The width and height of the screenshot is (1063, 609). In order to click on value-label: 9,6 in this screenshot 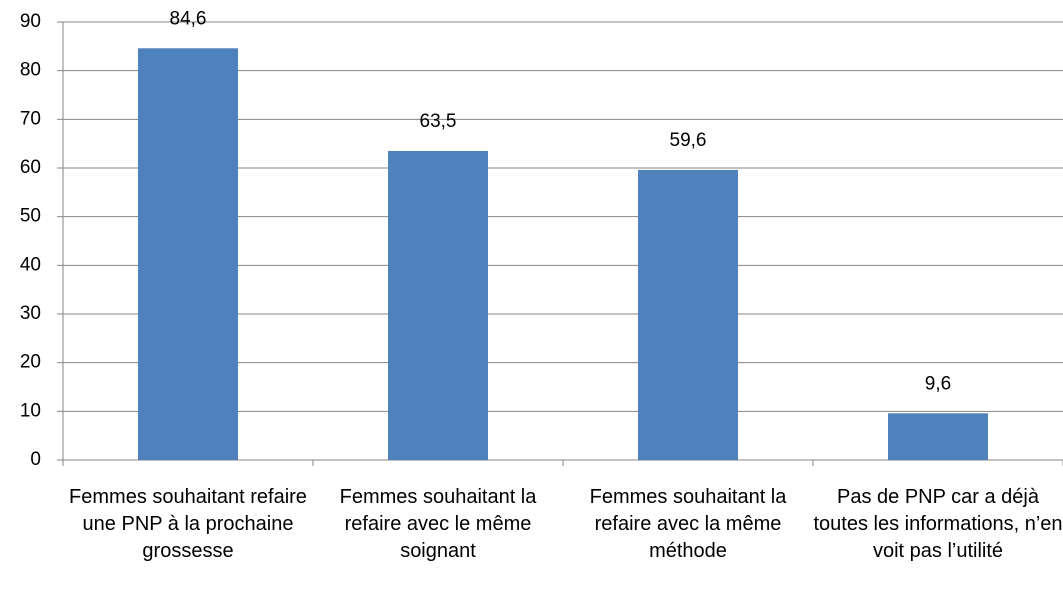, I will do `click(938, 383)`.